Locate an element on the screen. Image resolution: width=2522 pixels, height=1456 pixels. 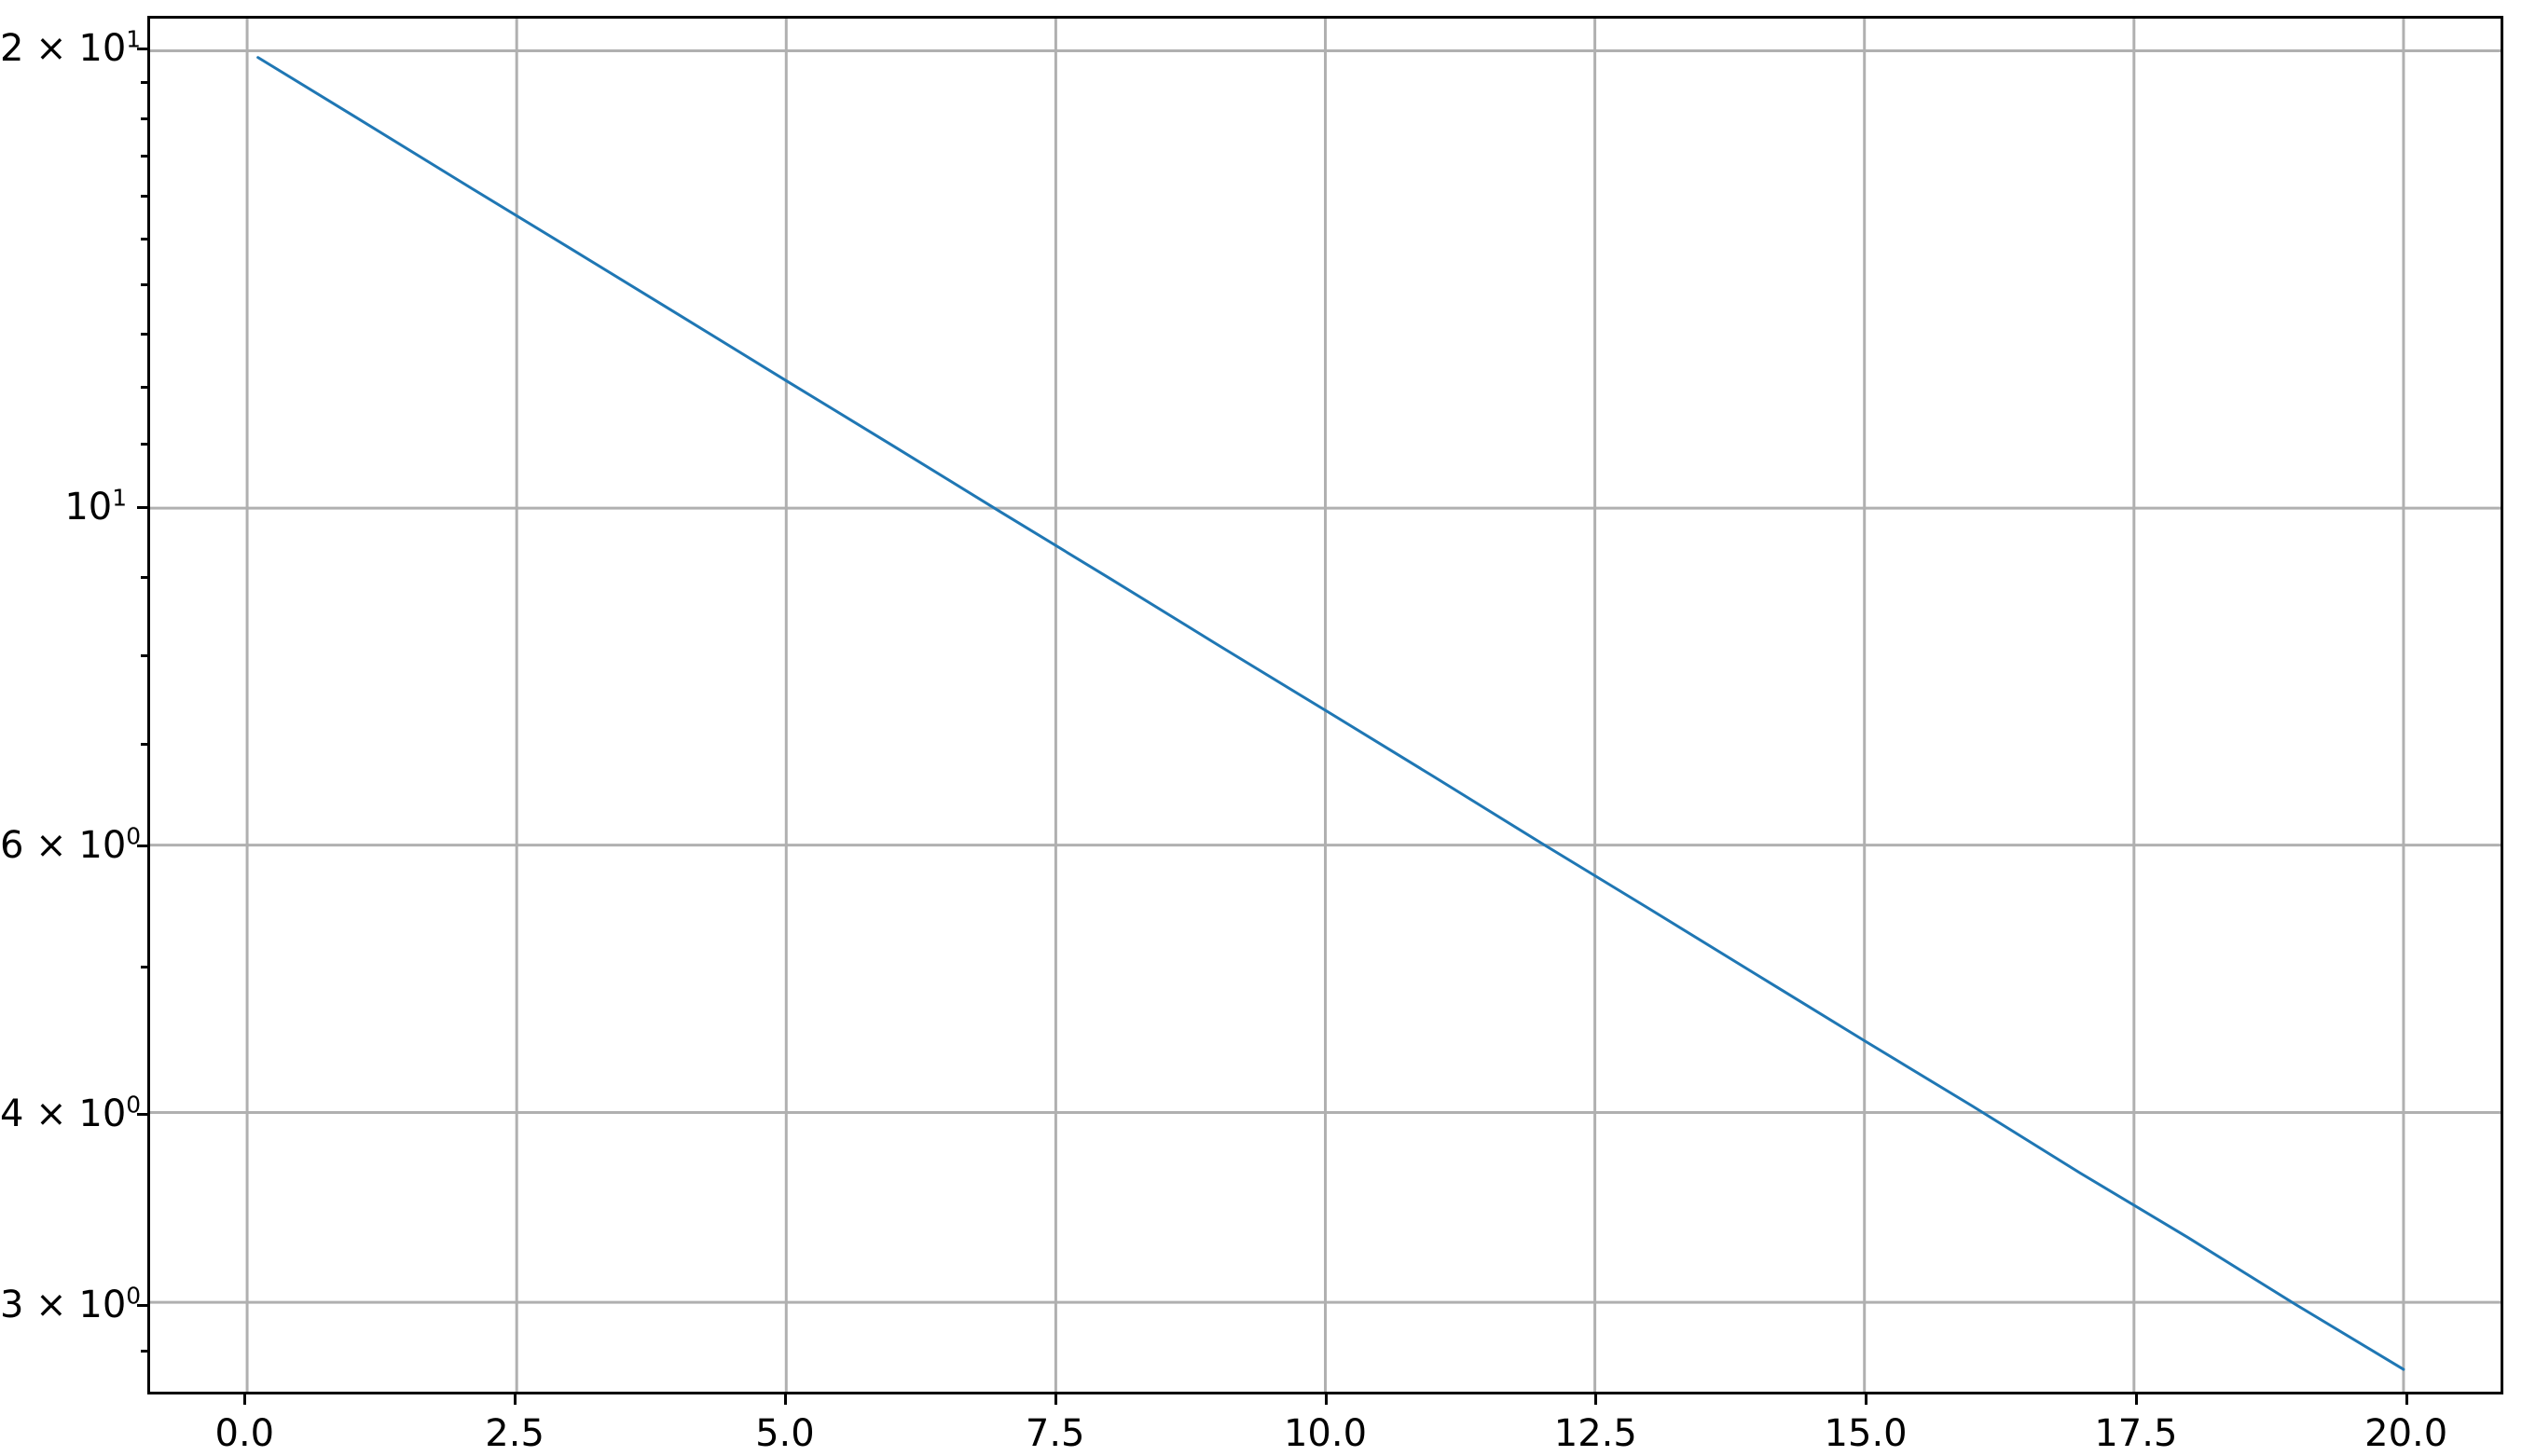
x-tick-label: 15.0 is located at coordinates (1866, 1433).